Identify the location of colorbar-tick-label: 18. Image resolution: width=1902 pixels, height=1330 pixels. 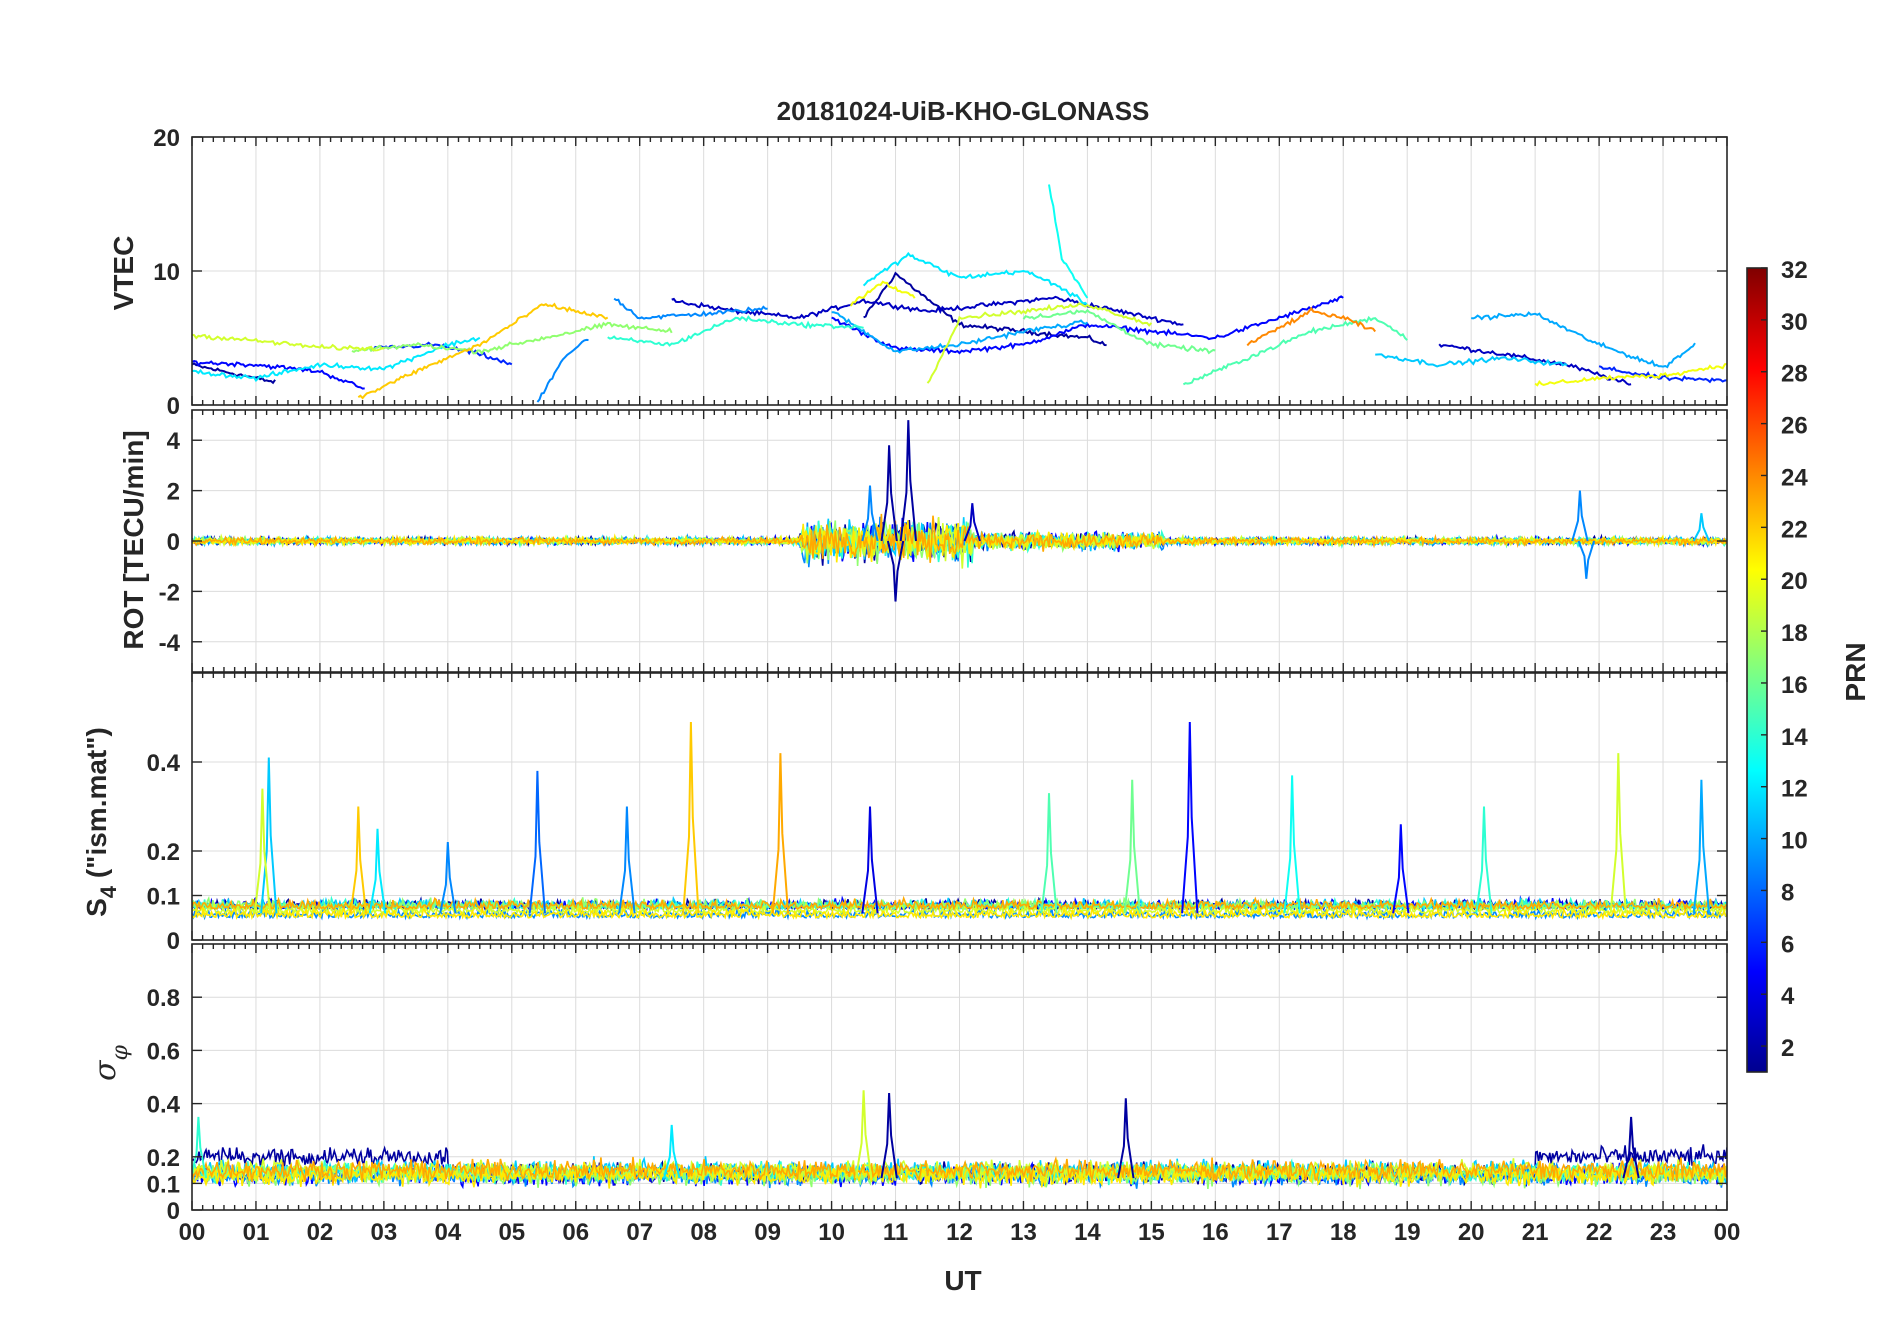
(1794, 633).